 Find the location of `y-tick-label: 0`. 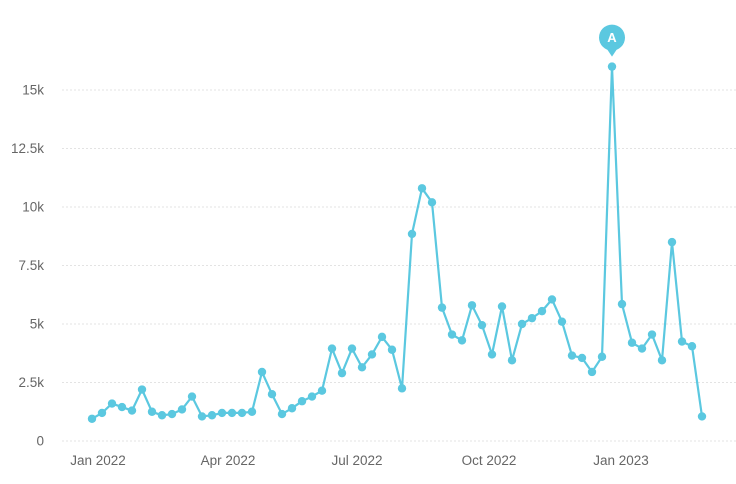

y-tick-label: 0 is located at coordinates (40, 441).